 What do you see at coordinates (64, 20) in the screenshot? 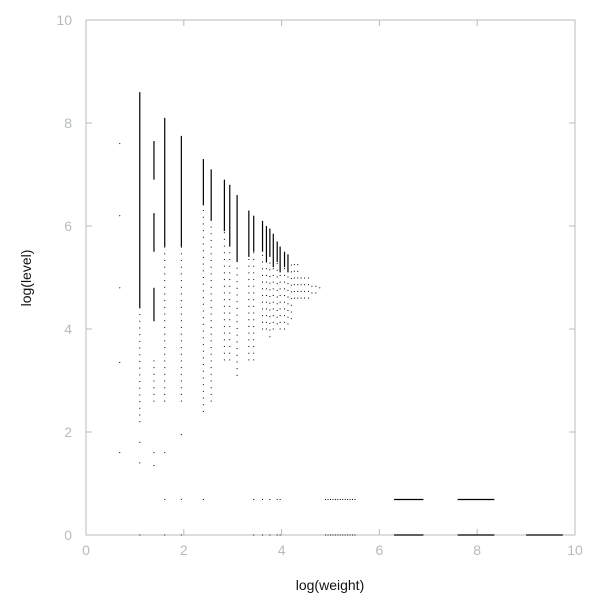
I see `y-tick-label: 10` at bounding box center [64, 20].